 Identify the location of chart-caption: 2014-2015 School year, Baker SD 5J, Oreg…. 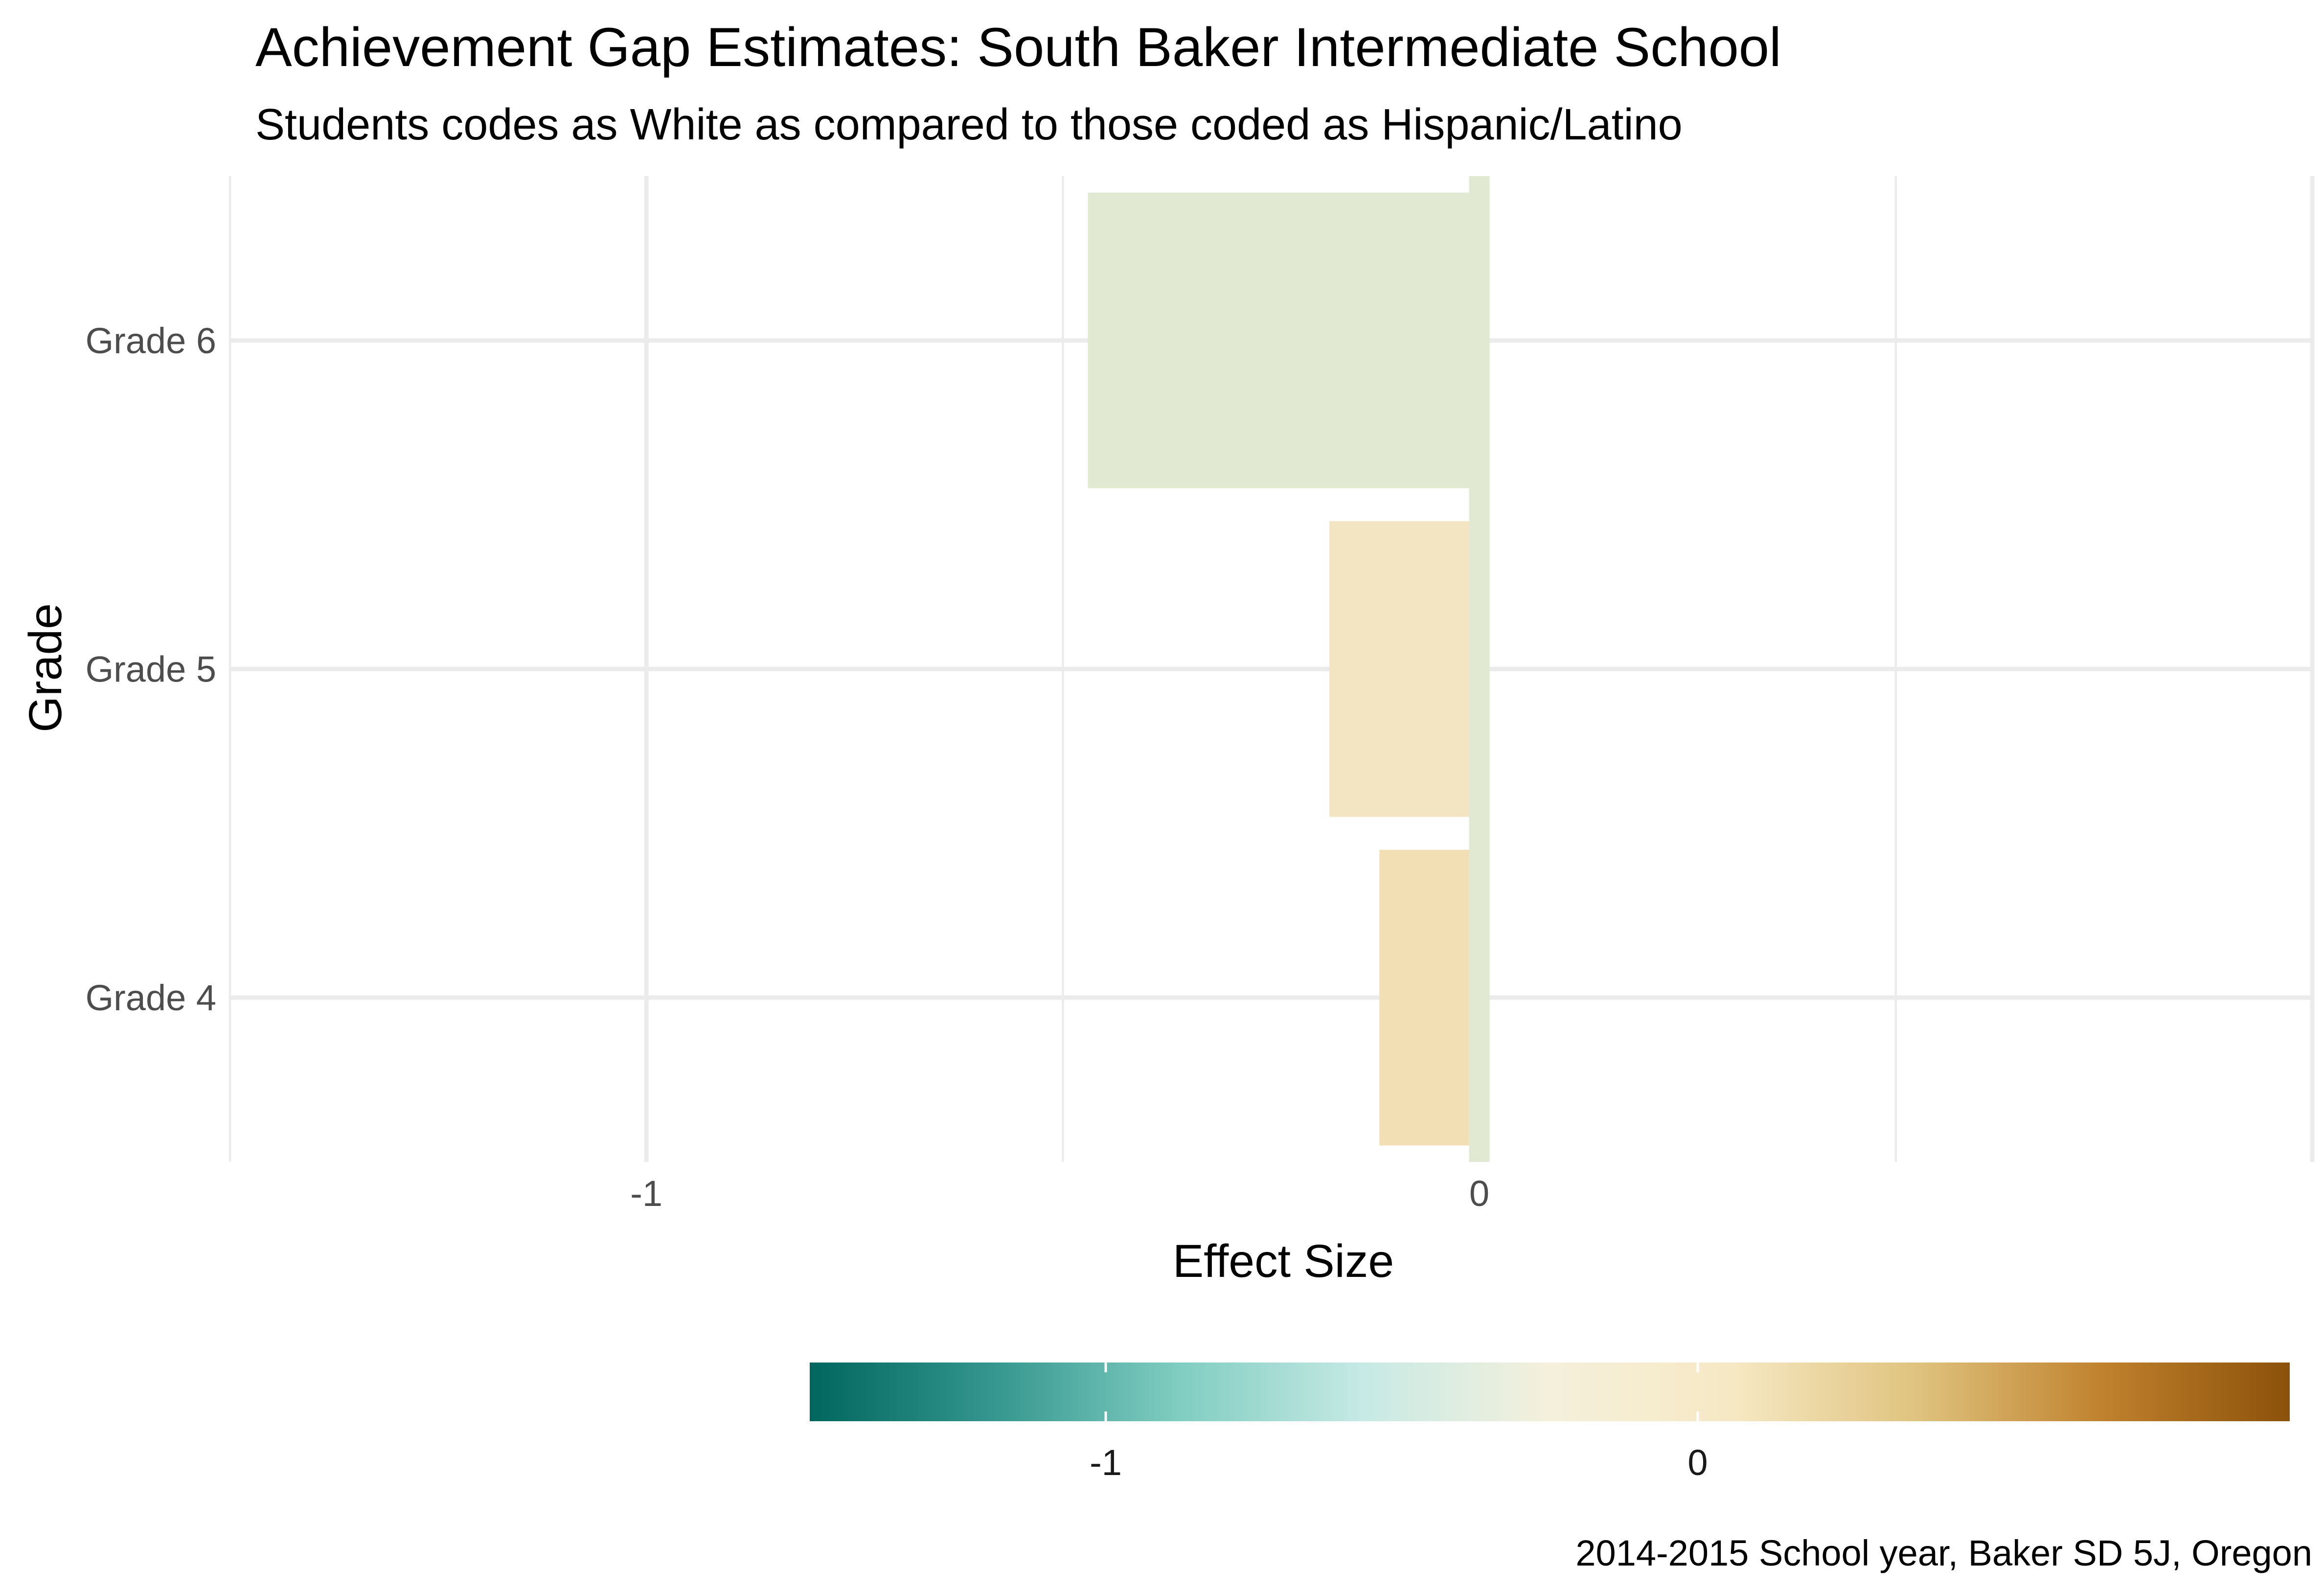
(1944, 1553).